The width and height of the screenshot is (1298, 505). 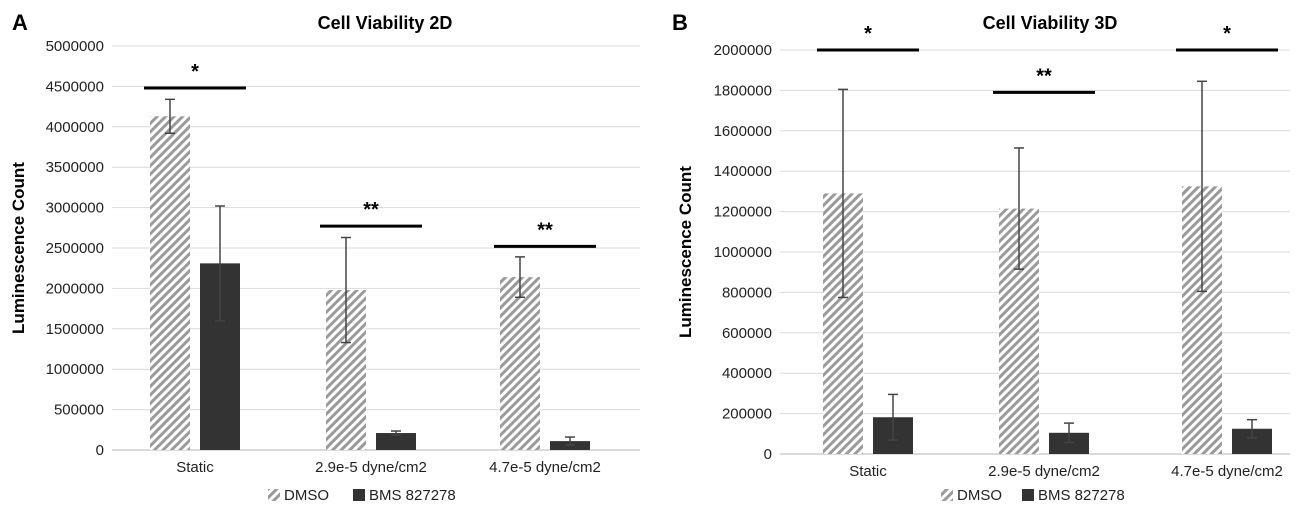 I want to click on y-tick-label: 200000, so click(x=747, y=414).